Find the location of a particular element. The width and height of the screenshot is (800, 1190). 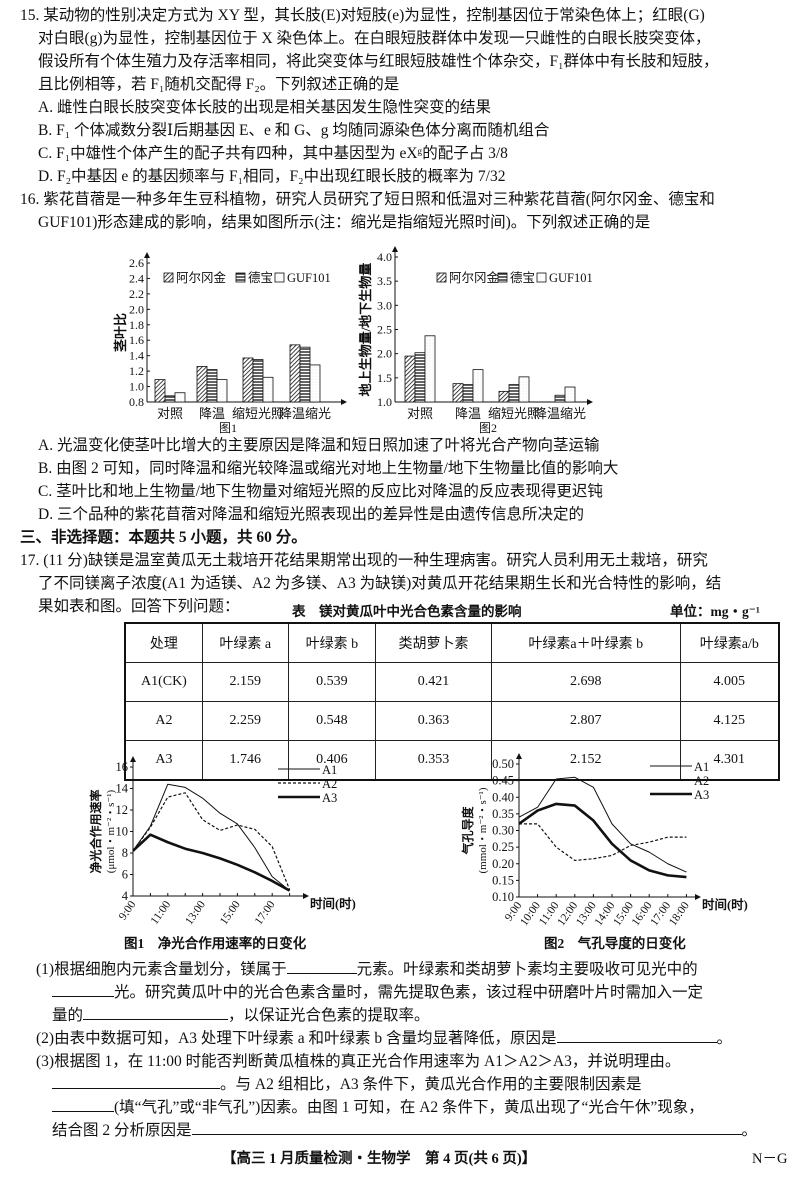

table-header: 叶绿素a/b is located at coordinates (729, 642).